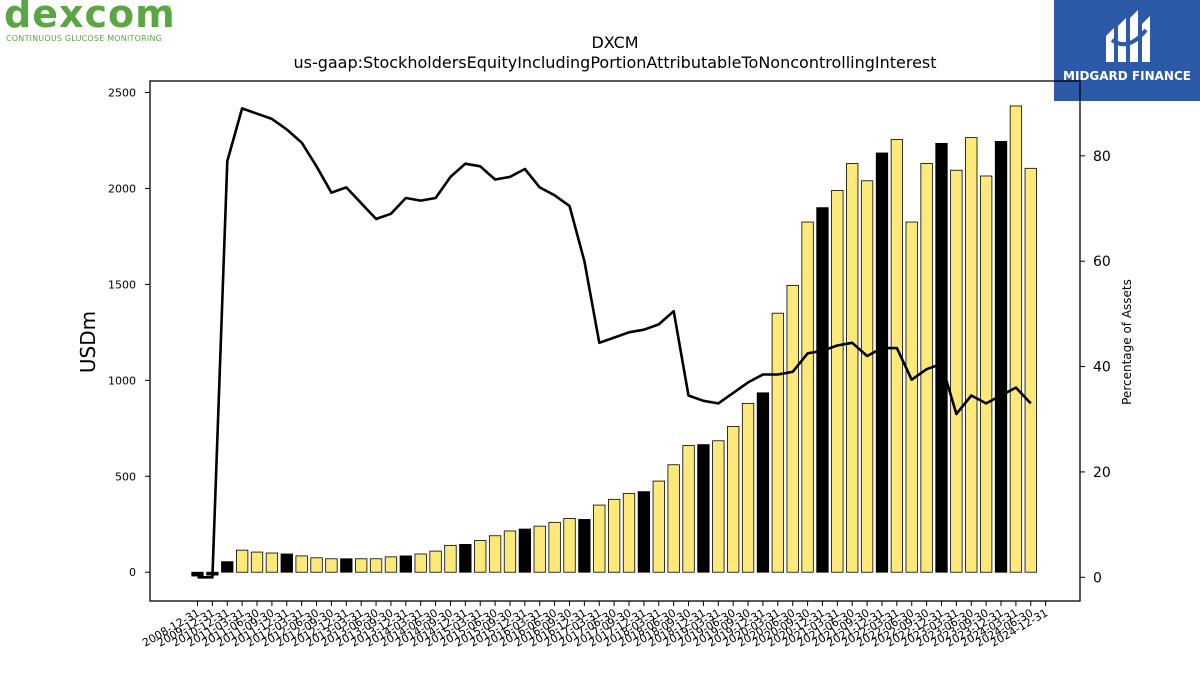 Image resolution: width=1200 pixels, height=675 pixels. I want to click on y-tick-label: 500, so click(125, 476).